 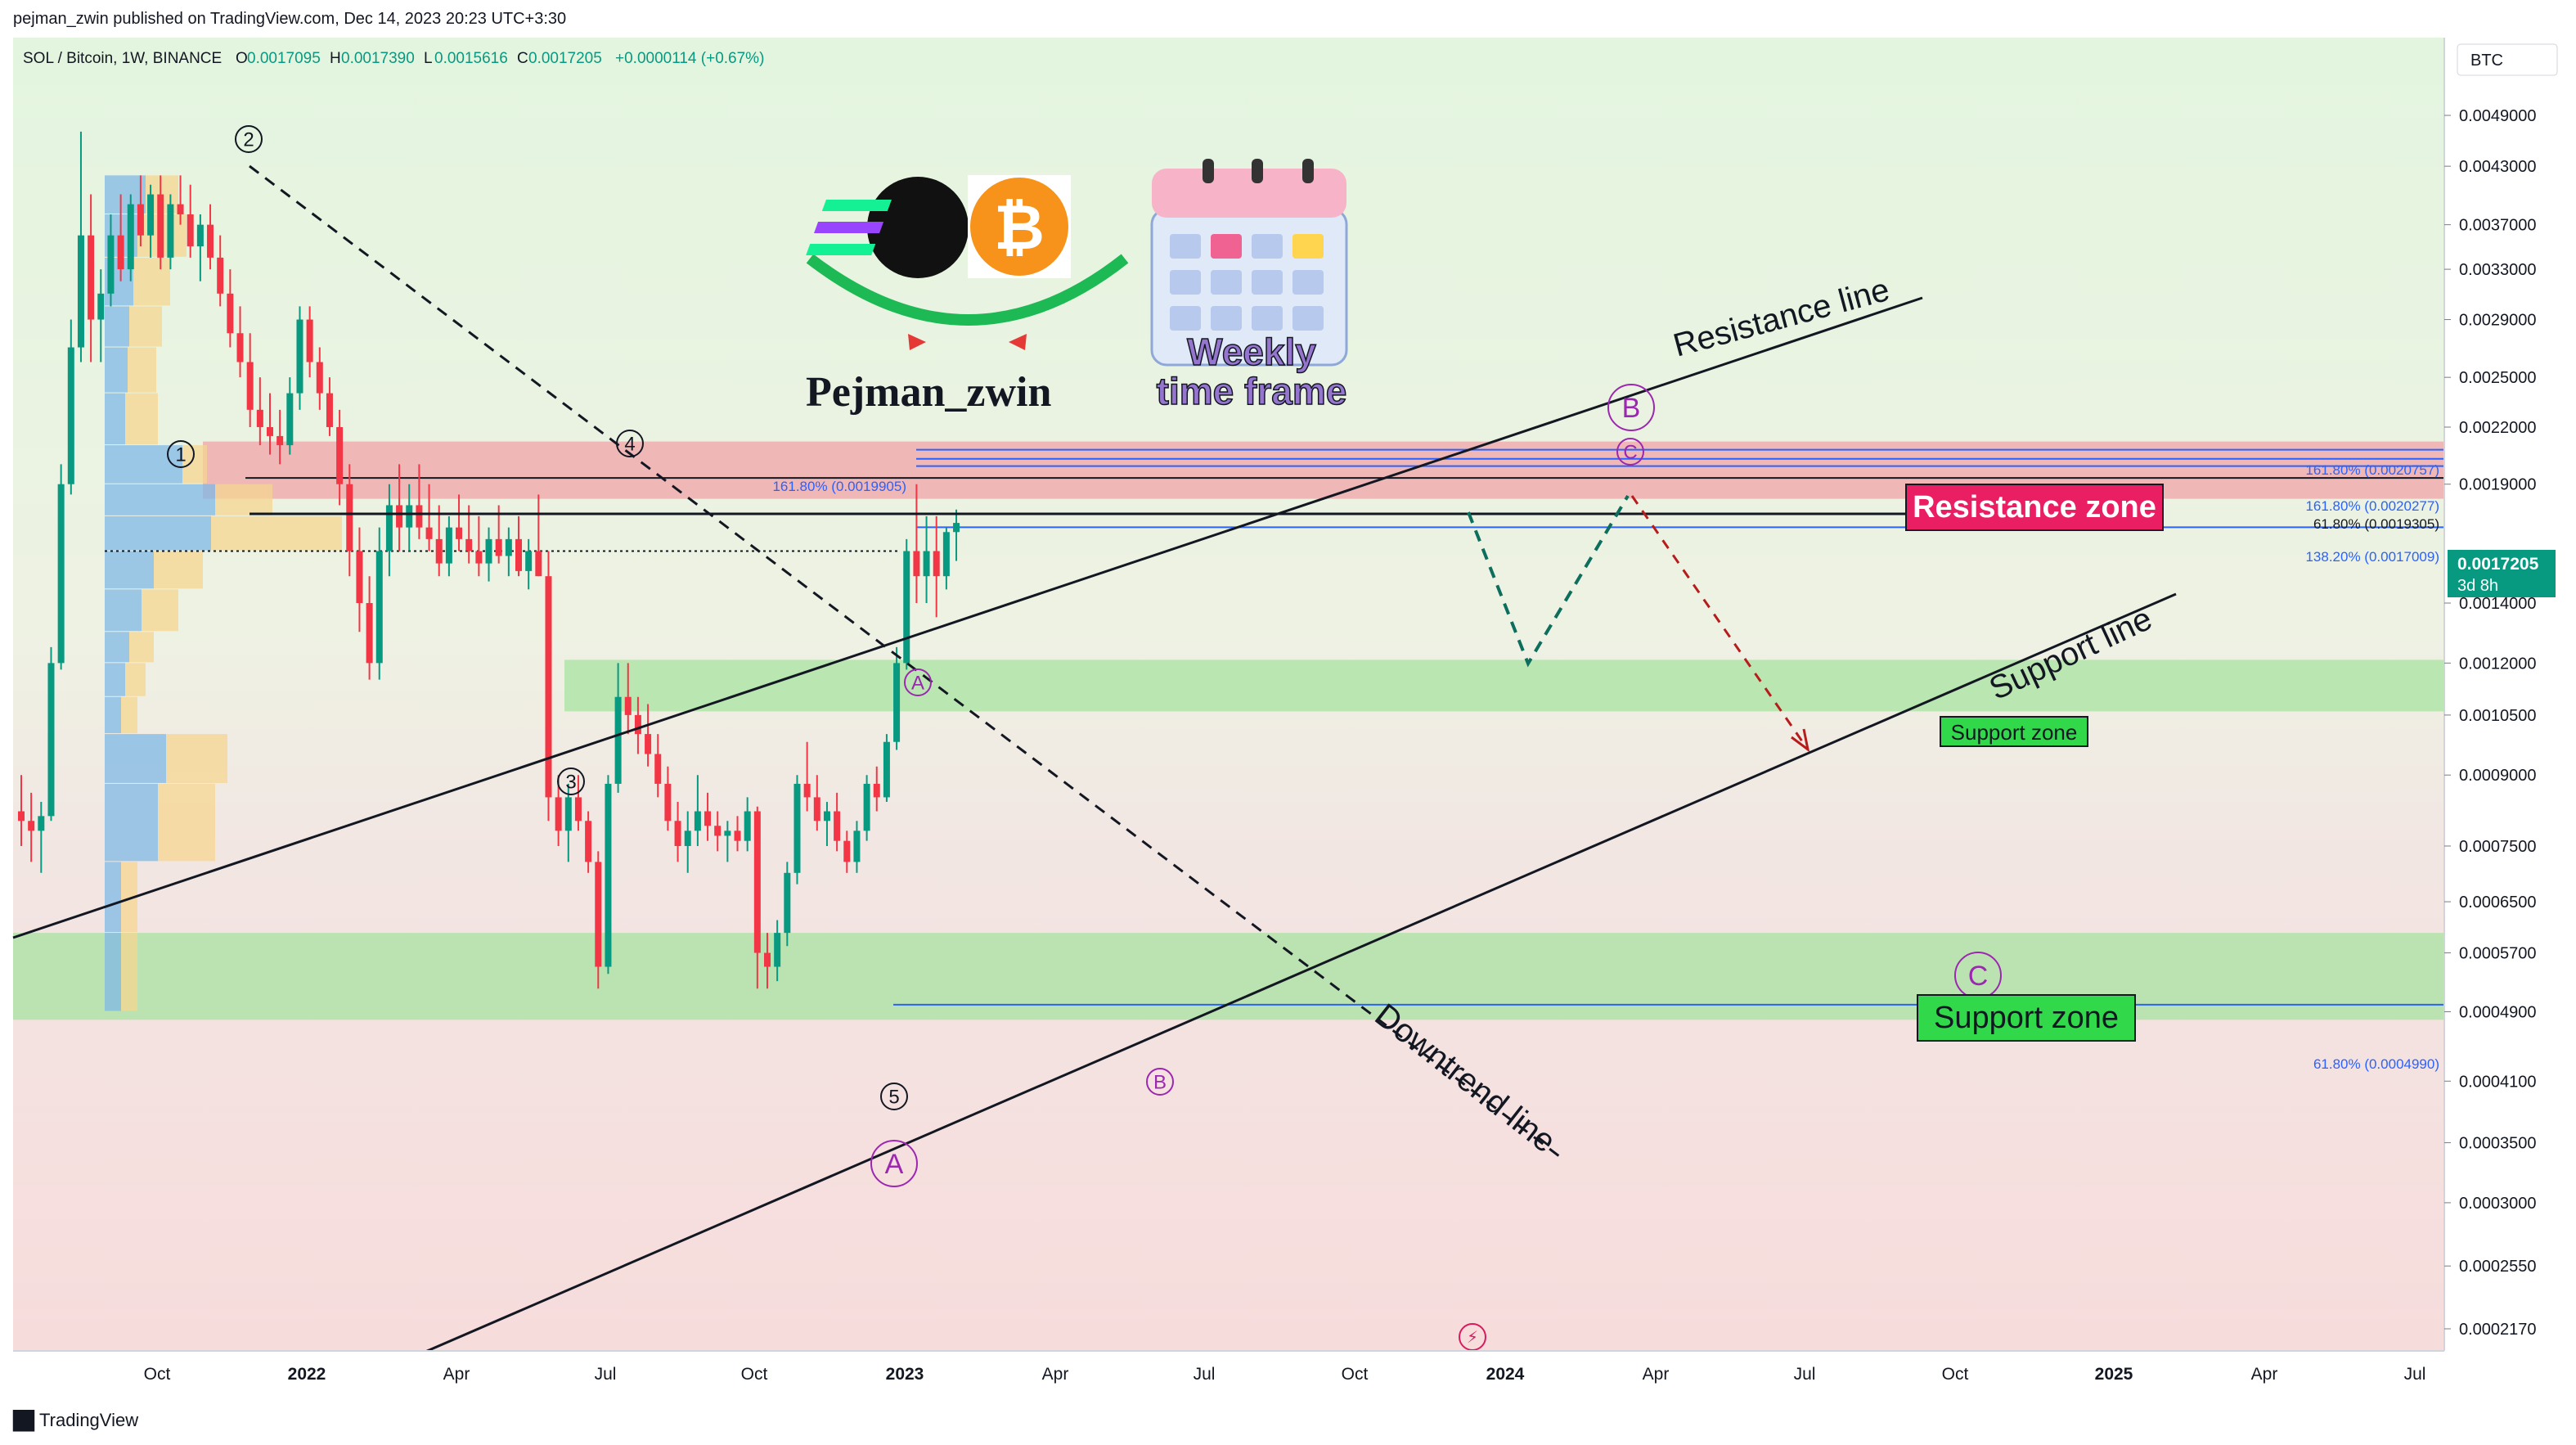 I want to click on symbol-name: SOL / Bitcoin, 1W, BINANCE, so click(x=123, y=59).